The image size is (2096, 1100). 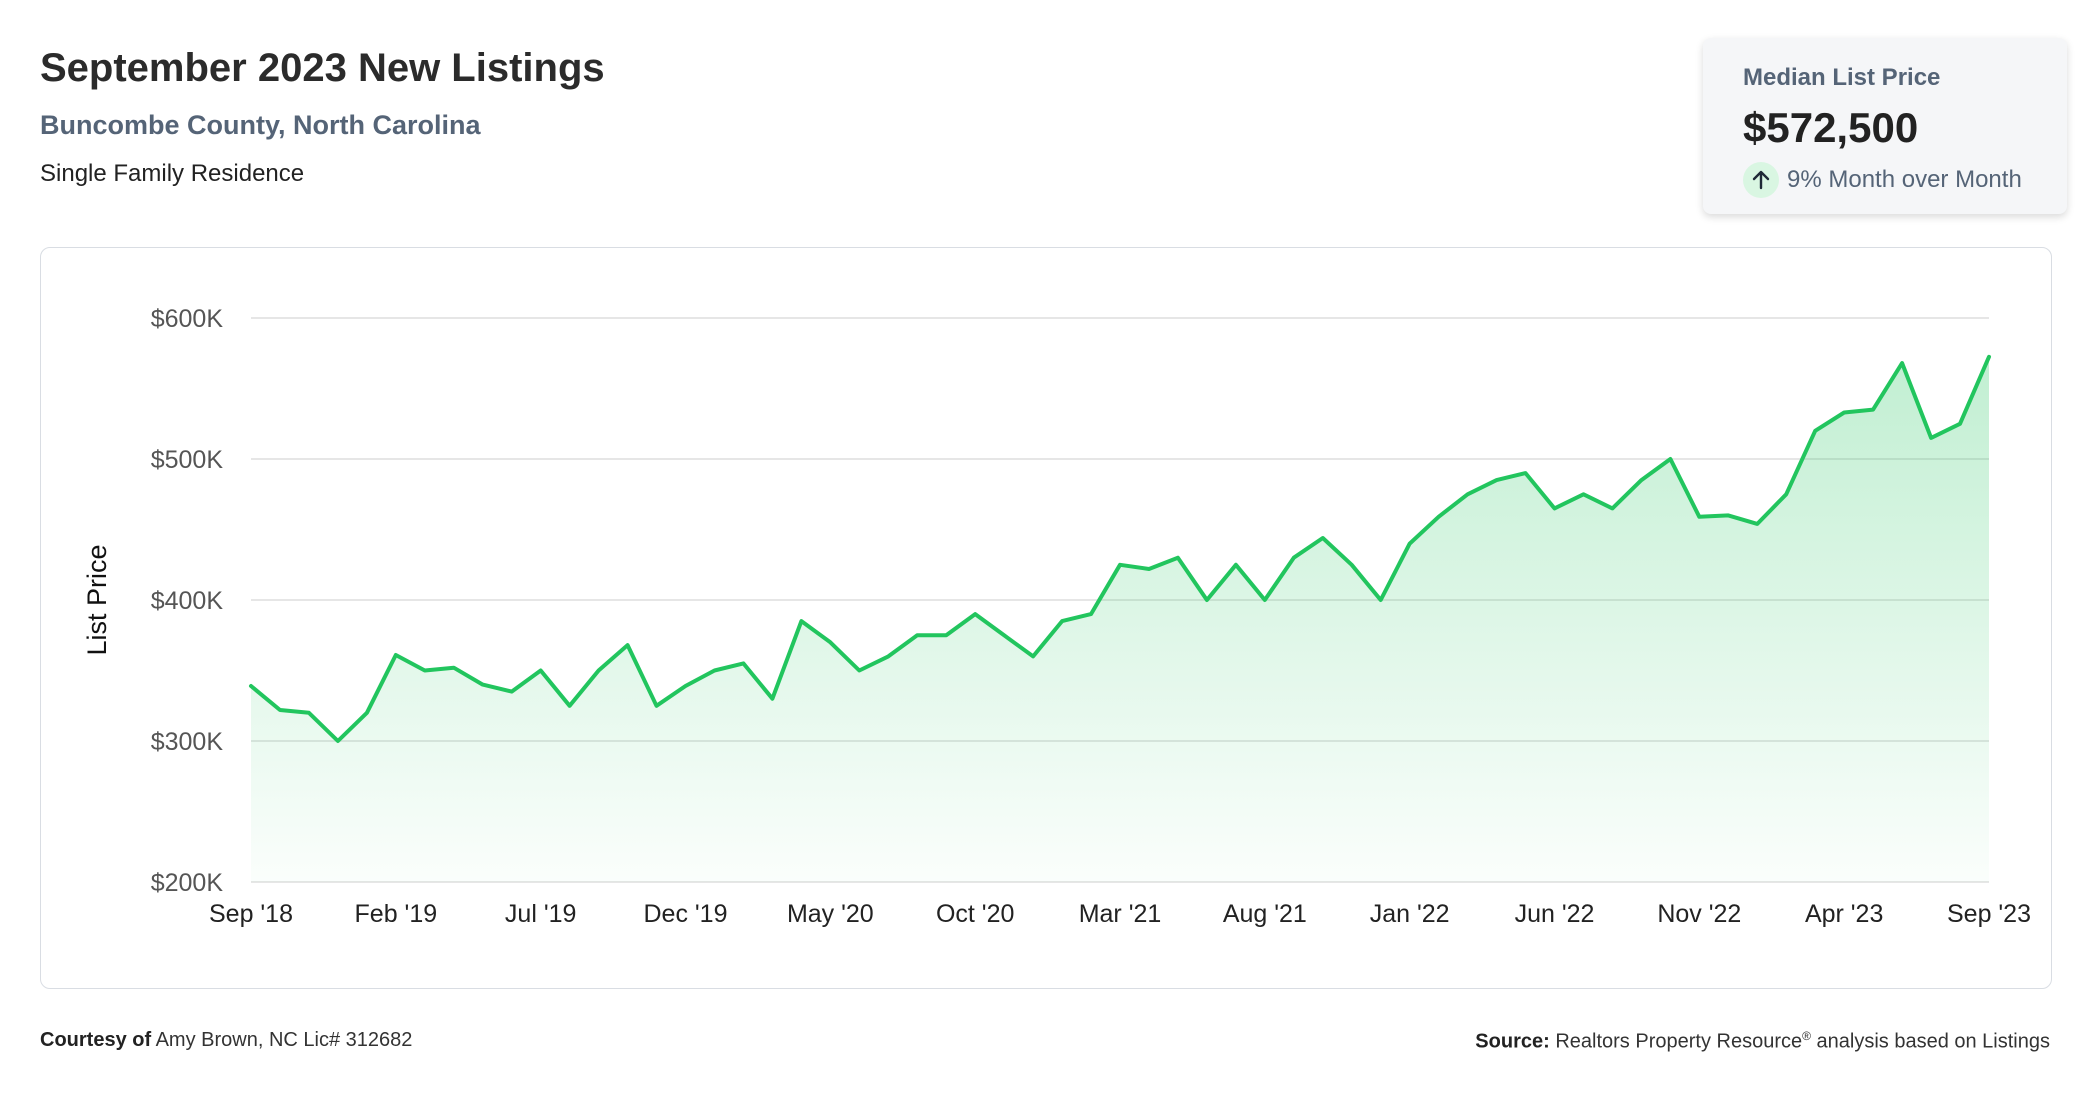 I want to click on y-tick-label: $200K, so click(x=187, y=883).